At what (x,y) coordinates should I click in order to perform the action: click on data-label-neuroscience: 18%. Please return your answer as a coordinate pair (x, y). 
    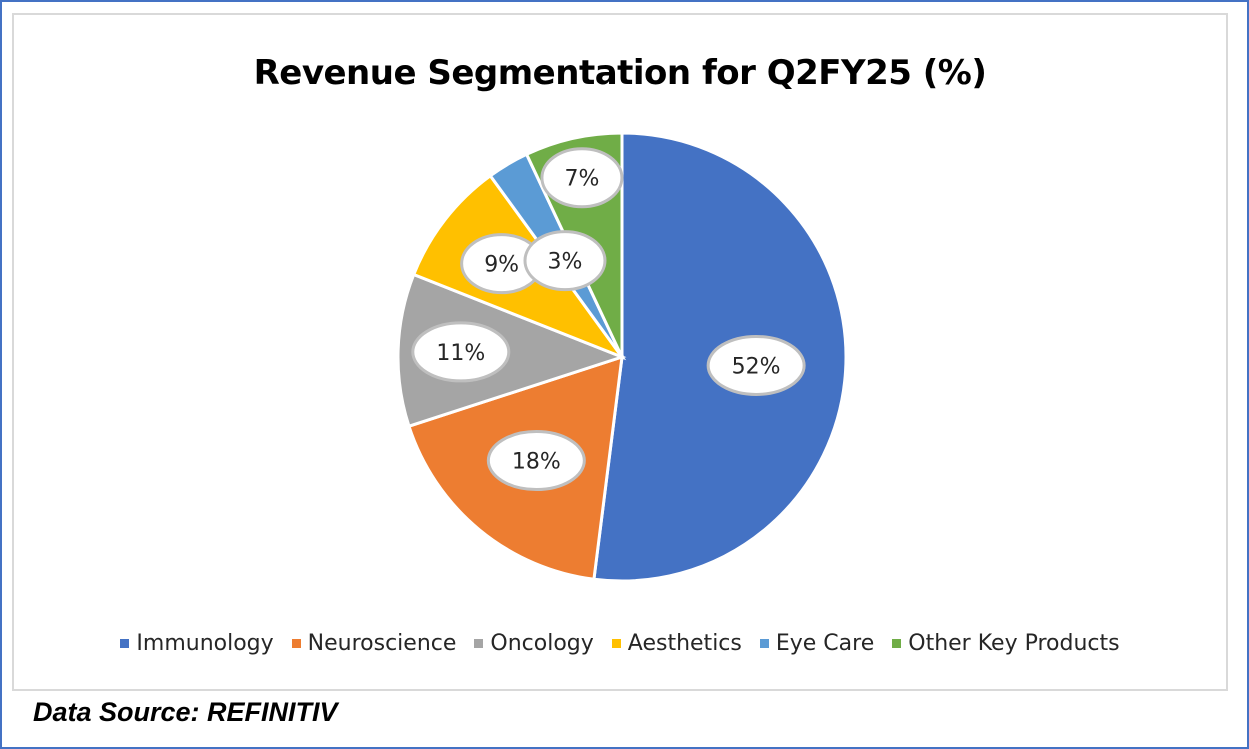
    Looking at the image, I should click on (536, 461).